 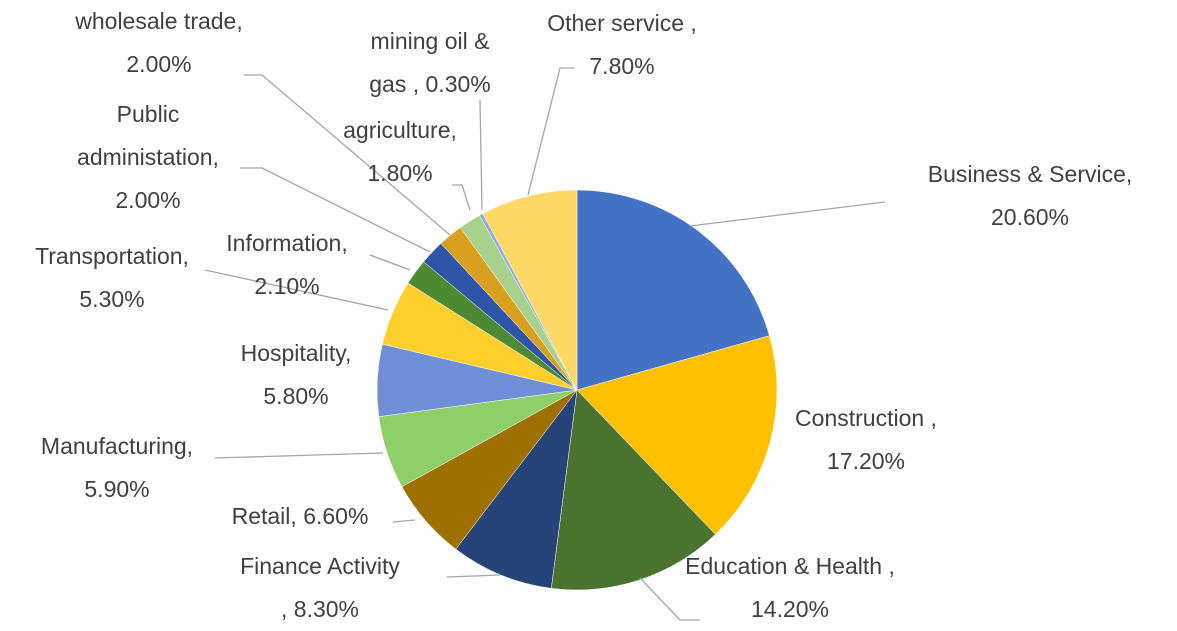 What do you see at coordinates (159, 21) in the screenshot?
I see `category-label: wholesale trade,` at bounding box center [159, 21].